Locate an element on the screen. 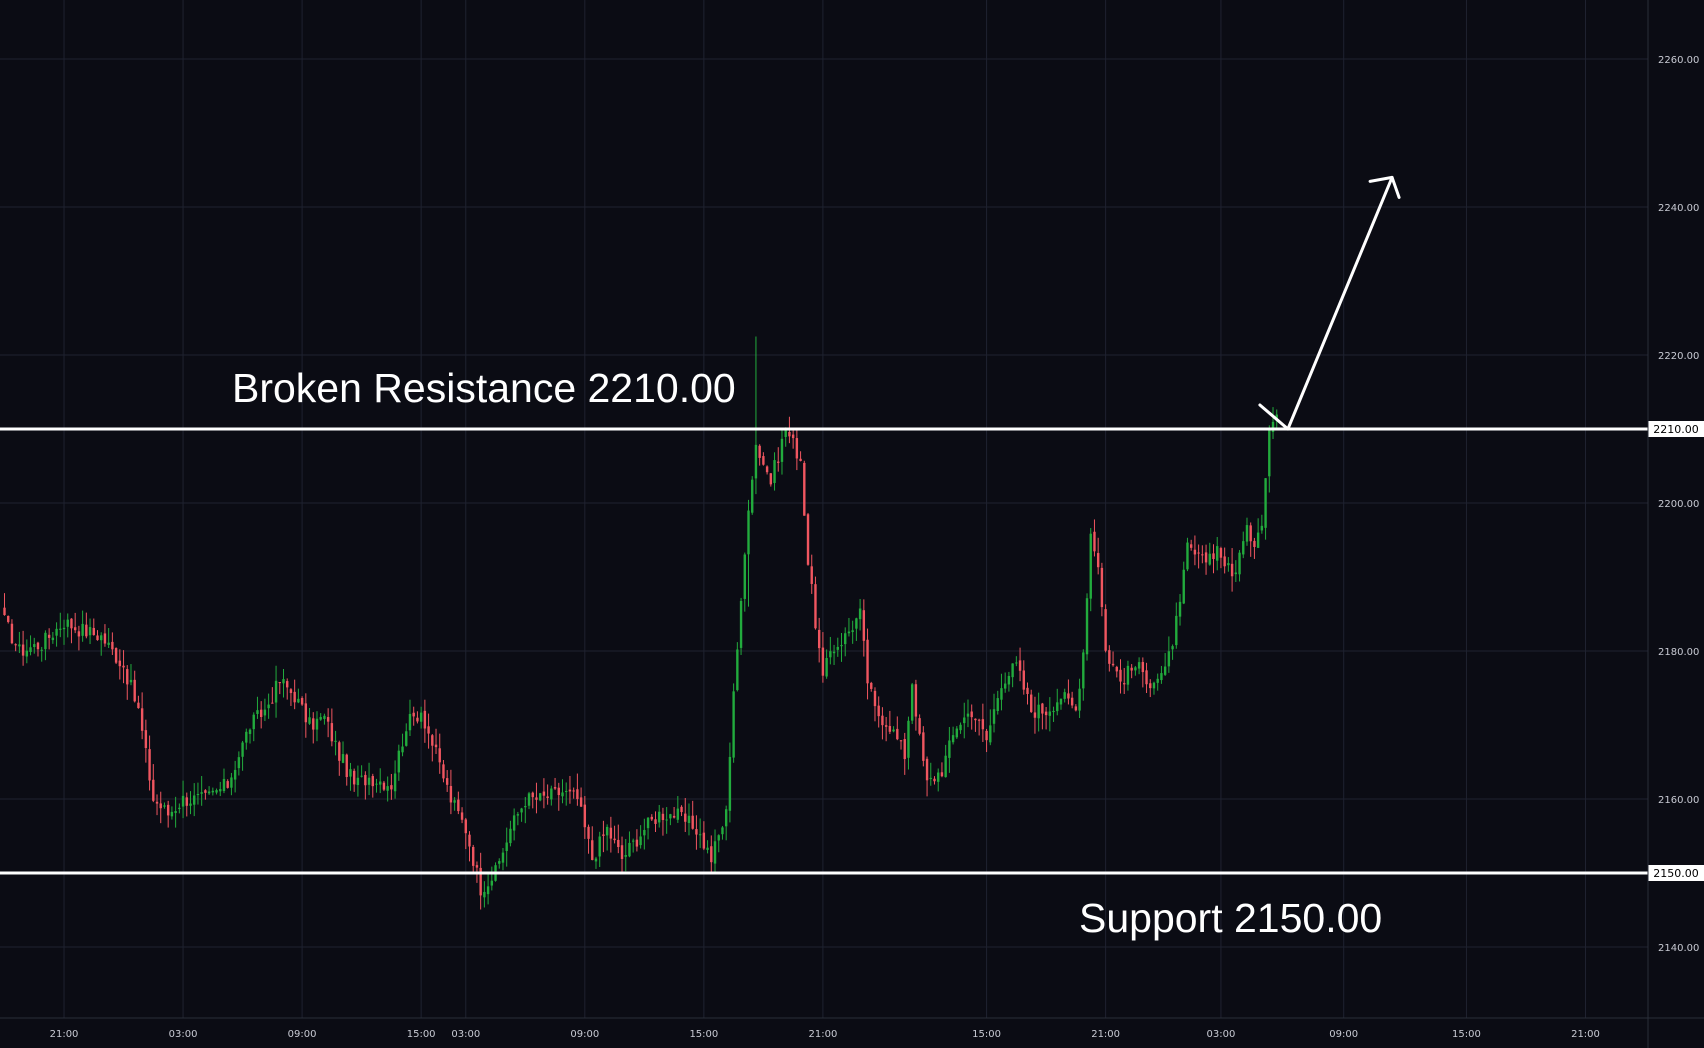 The image size is (1704, 1048). y-tick-label: 2180.00 is located at coordinates (1678, 652).